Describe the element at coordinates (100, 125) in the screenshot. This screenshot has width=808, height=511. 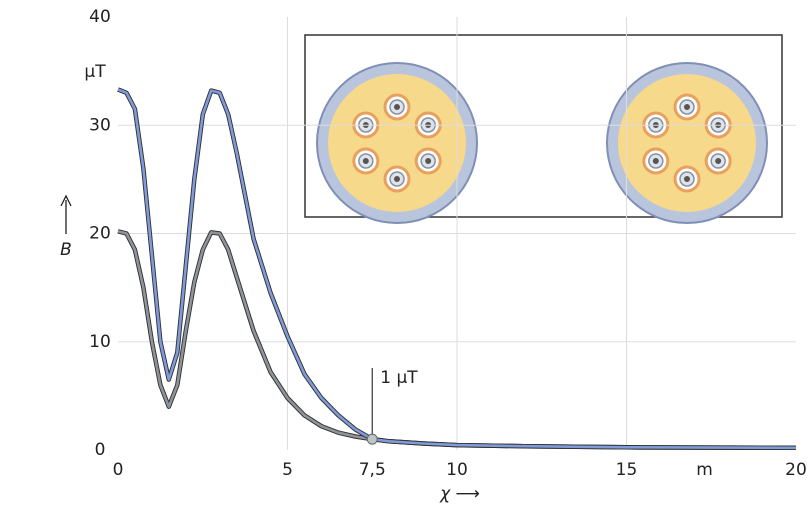
I see `y-tick-label: 30` at that location.